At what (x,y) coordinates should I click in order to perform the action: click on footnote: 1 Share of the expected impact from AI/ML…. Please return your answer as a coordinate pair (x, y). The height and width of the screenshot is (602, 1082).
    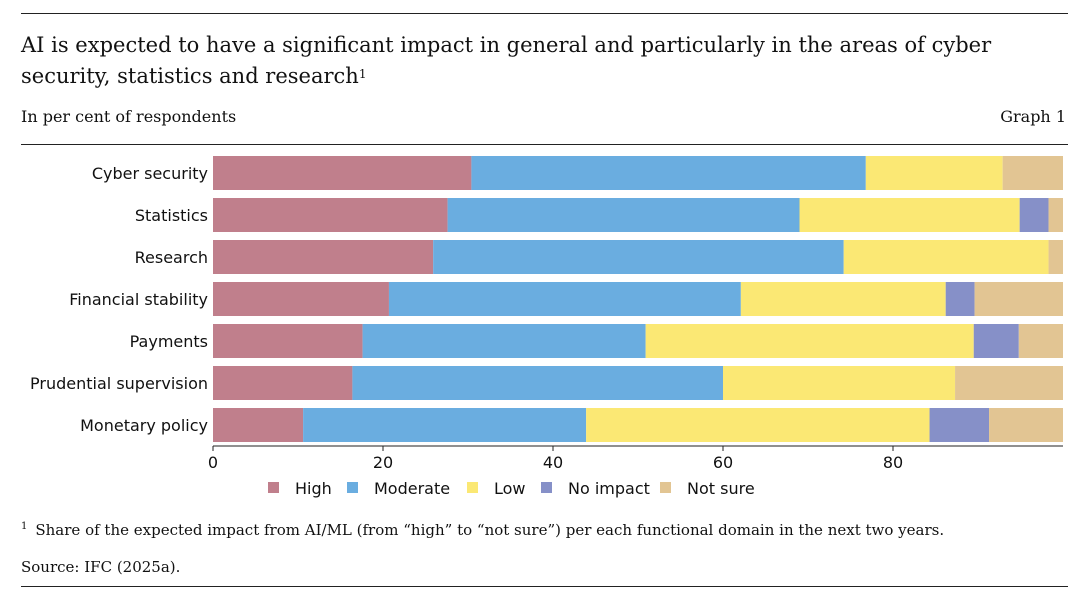
    Looking at the image, I should click on (546, 530).